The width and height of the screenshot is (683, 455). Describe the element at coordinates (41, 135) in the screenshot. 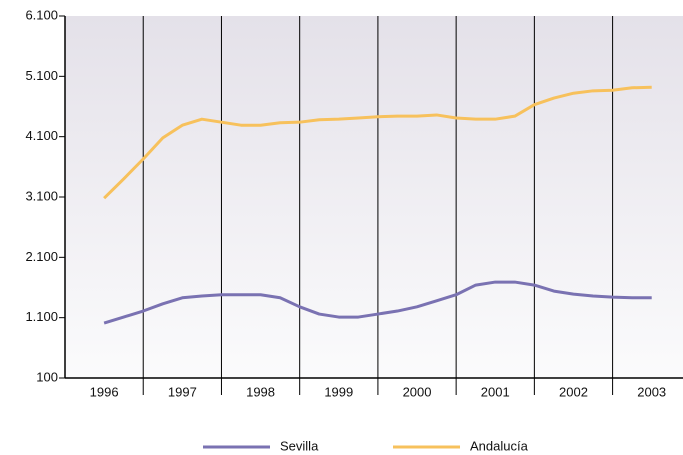

I see `y-tick-label: 4.100` at that location.